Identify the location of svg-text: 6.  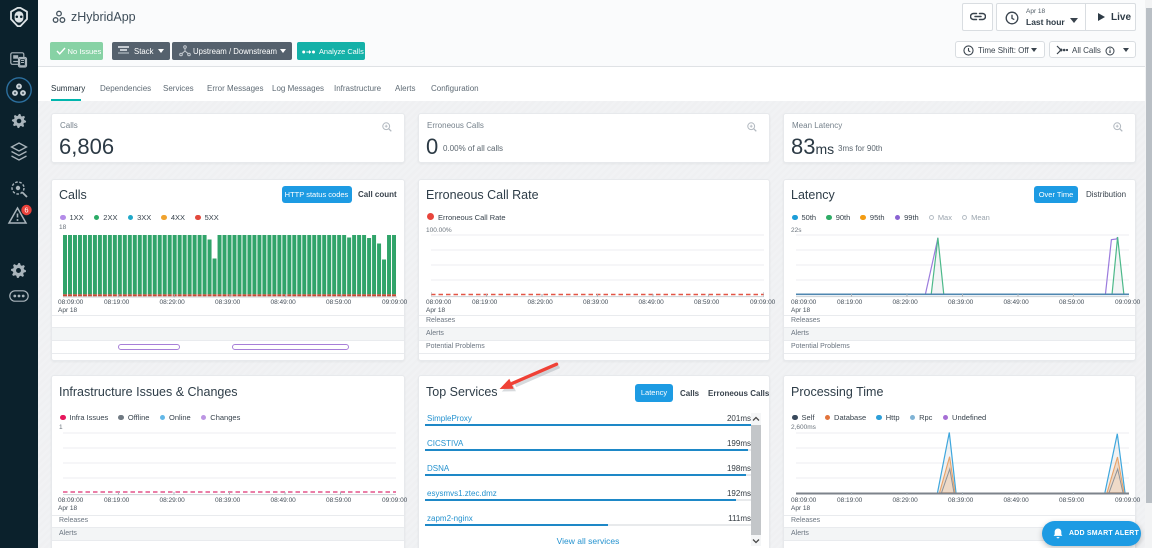
(26, 210).